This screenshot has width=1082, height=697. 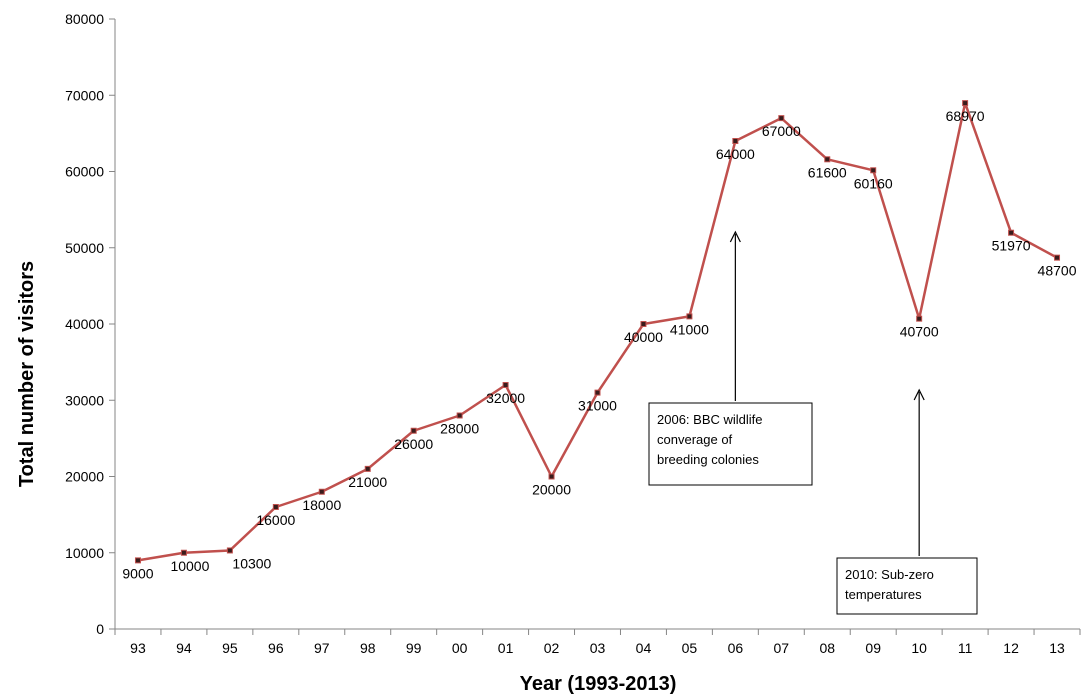 What do you see at coordinates (189, 566) in the screenshot?
I see `data-label: 10000` at bounding box center [189, 566].